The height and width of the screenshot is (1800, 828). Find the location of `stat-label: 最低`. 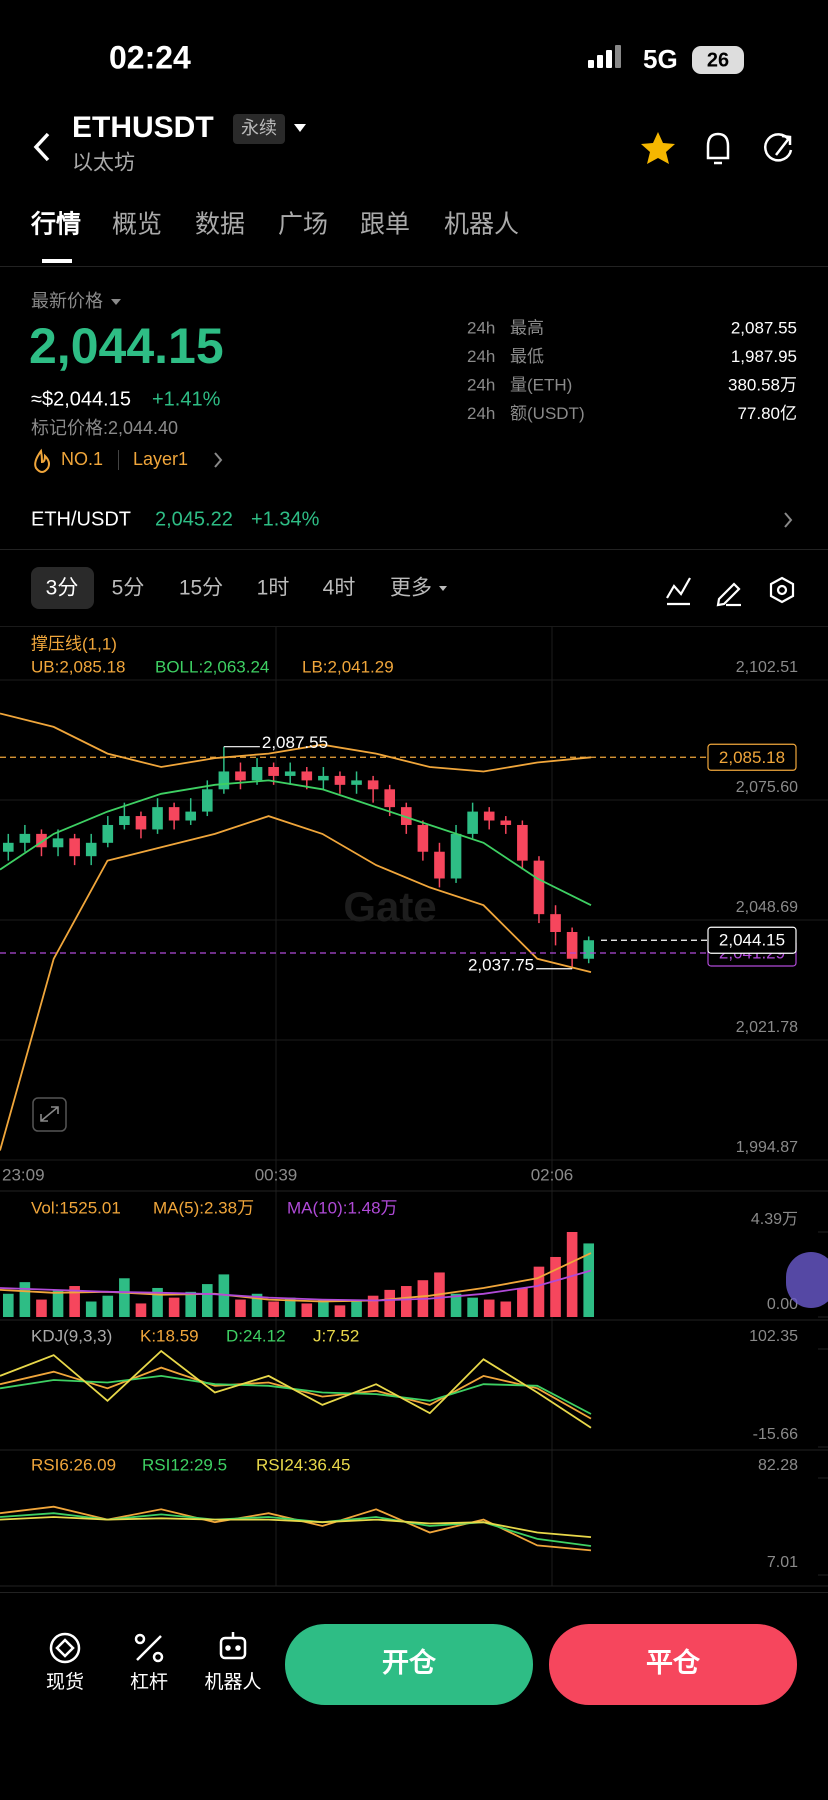

stat-label: 最低 is located at coordinates (527, 356).